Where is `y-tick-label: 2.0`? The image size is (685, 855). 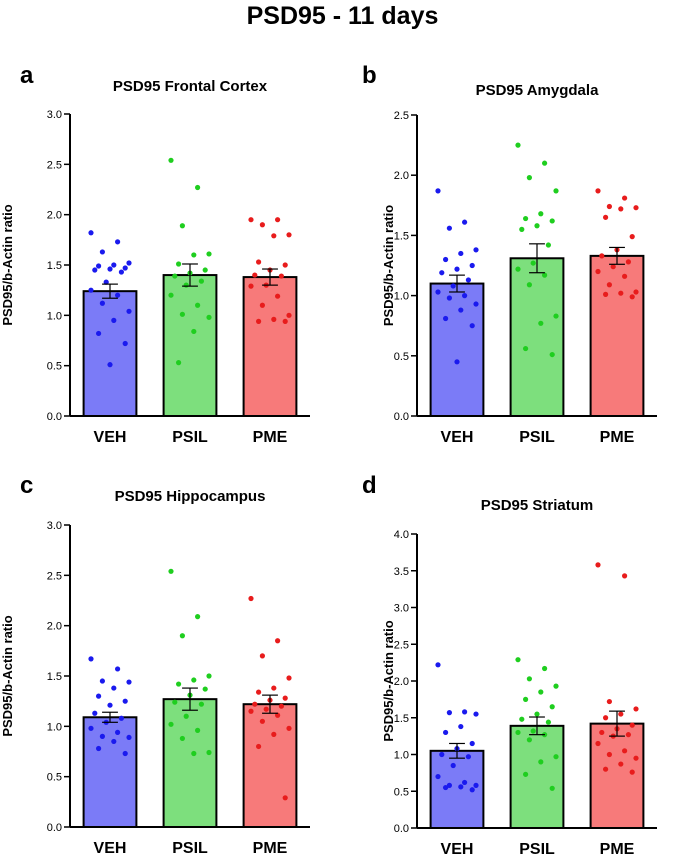 y-tick-label: 2.0 is located at coordinates (54, 627).